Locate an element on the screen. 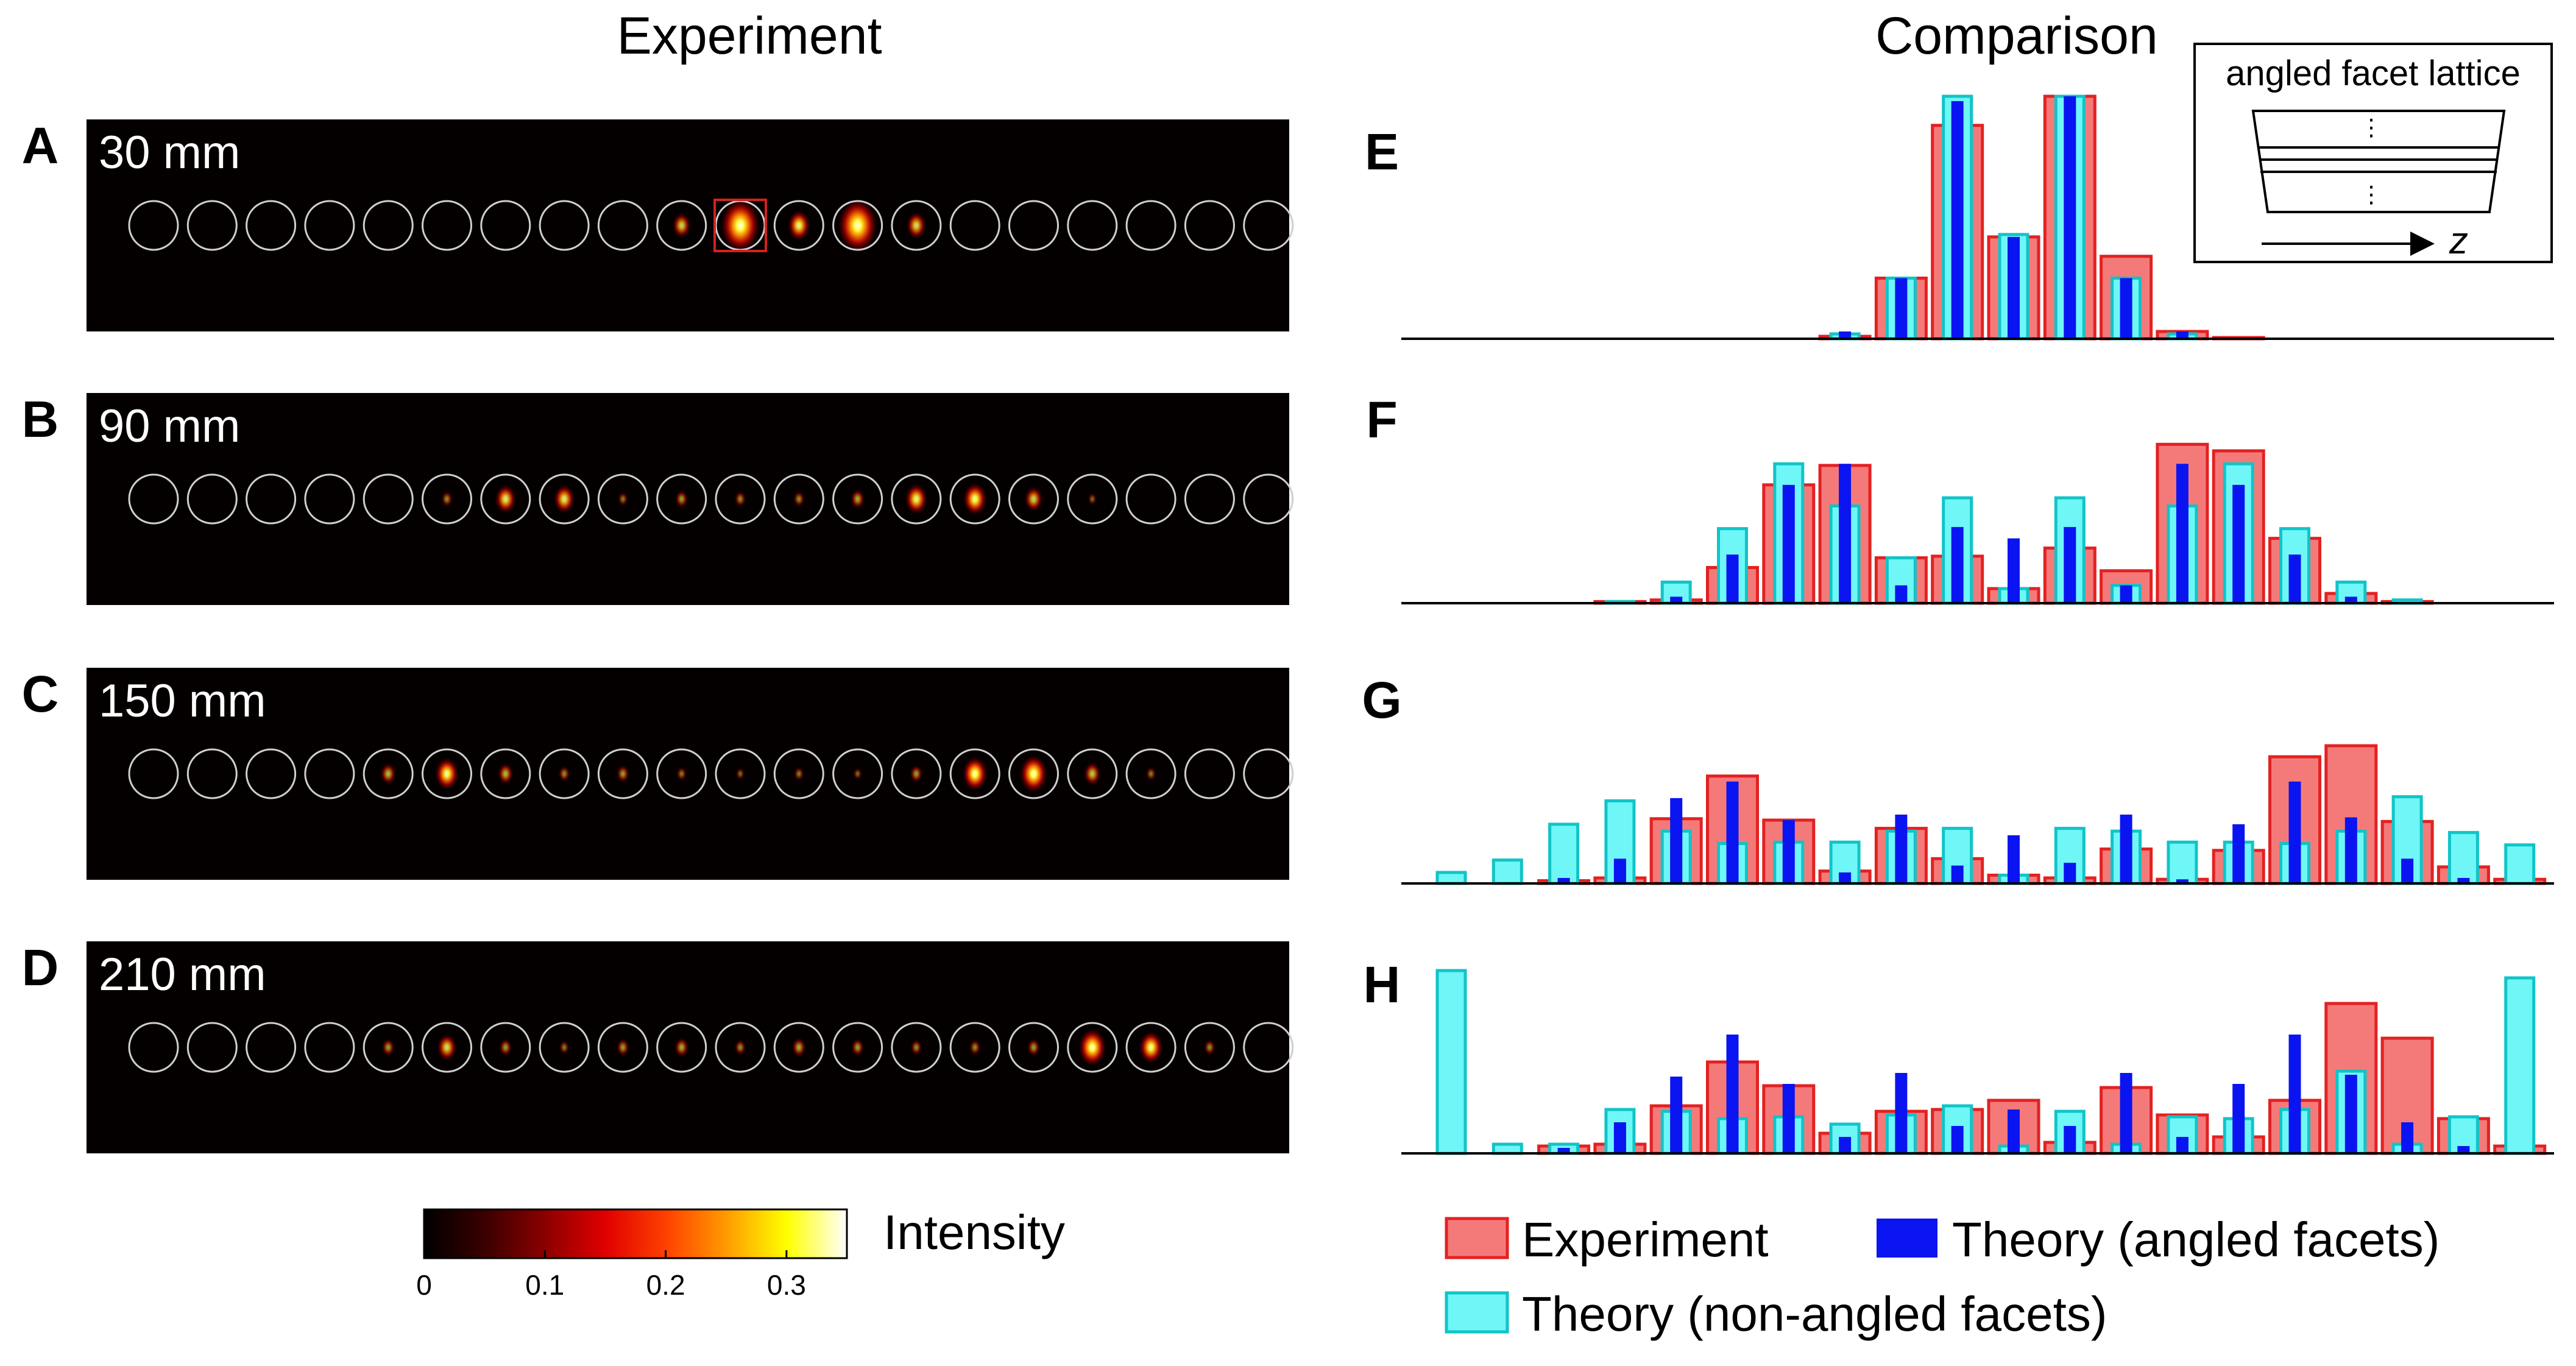  panel-letter: E is located at coordinates (1382, 151).